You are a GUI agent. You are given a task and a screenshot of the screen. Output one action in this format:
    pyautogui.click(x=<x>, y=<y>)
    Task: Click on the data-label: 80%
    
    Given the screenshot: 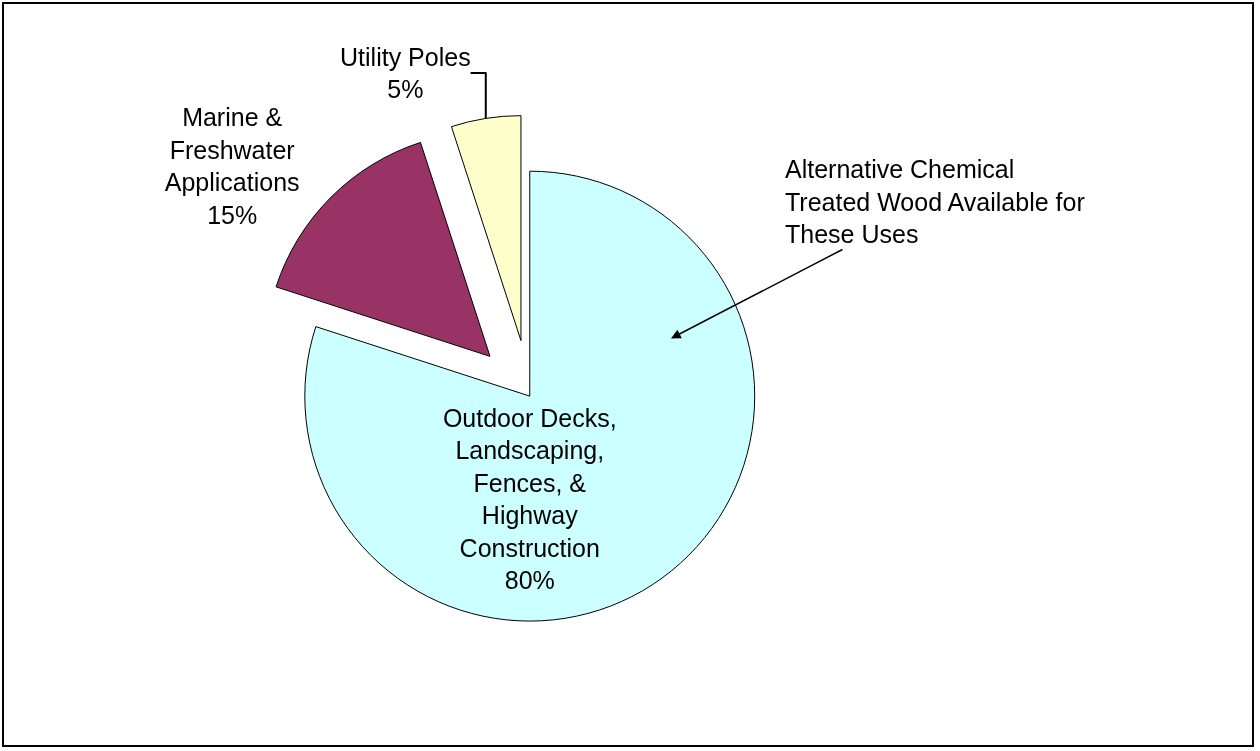 What is the action you would take?
    pyautogui.click(x=529, y=580)
    